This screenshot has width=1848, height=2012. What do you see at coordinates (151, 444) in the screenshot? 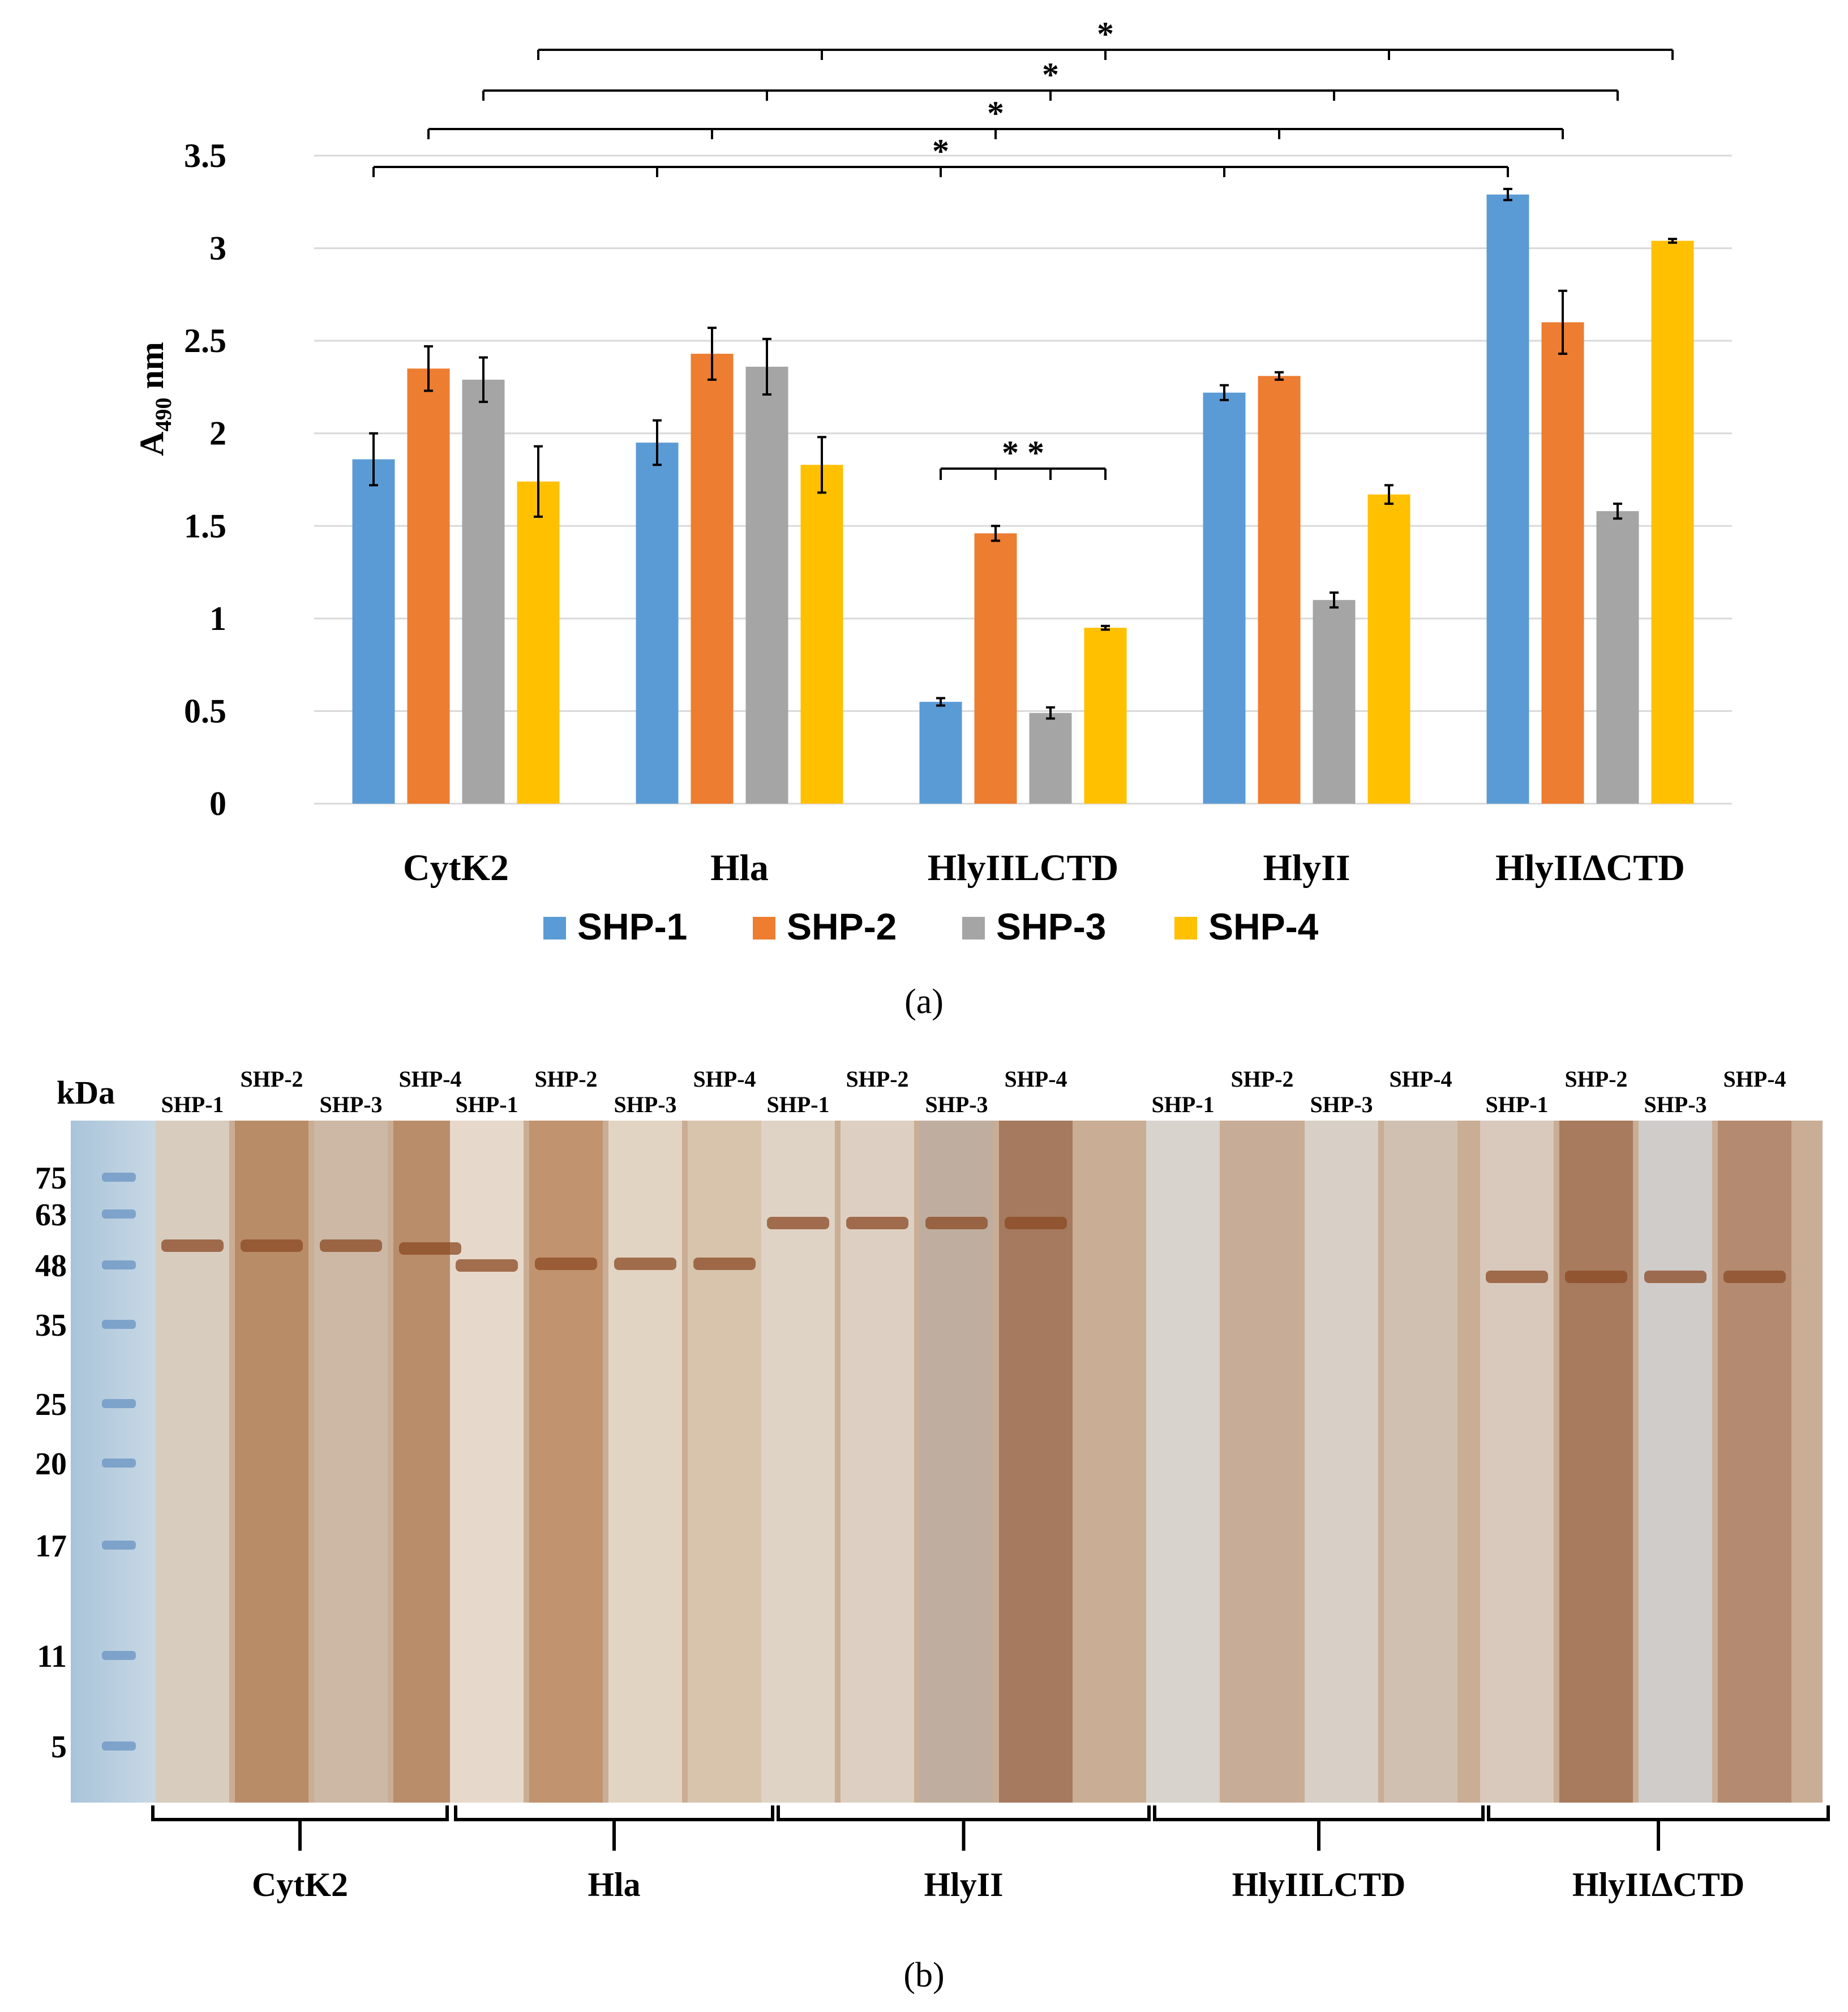
I see `y-axis-label-main: A` at bounding box center [151, 444].